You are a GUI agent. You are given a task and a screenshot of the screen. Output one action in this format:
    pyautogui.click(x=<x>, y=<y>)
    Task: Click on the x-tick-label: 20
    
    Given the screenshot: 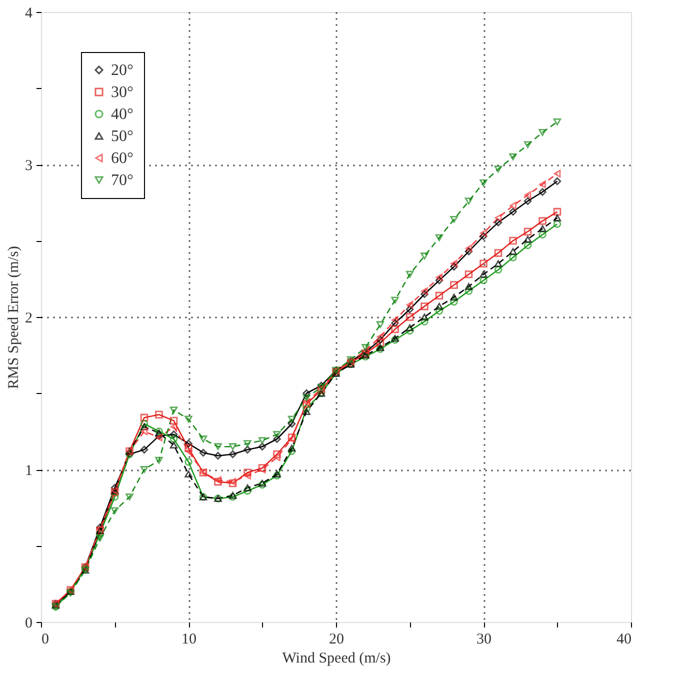 What is the action you would take?
    pyautogui.click(x=336, y=640)
    